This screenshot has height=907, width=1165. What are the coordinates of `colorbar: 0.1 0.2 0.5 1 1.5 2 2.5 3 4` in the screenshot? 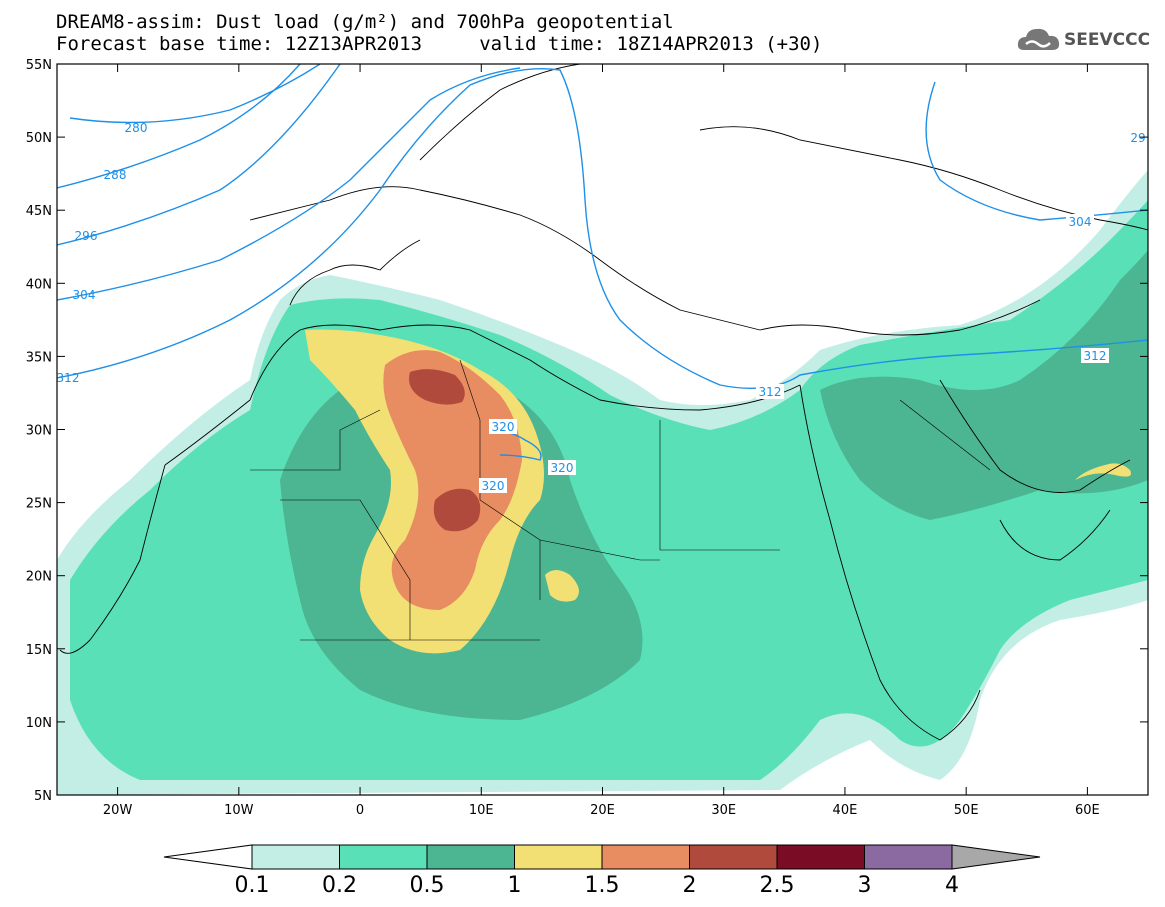 It's located at (602, 871).